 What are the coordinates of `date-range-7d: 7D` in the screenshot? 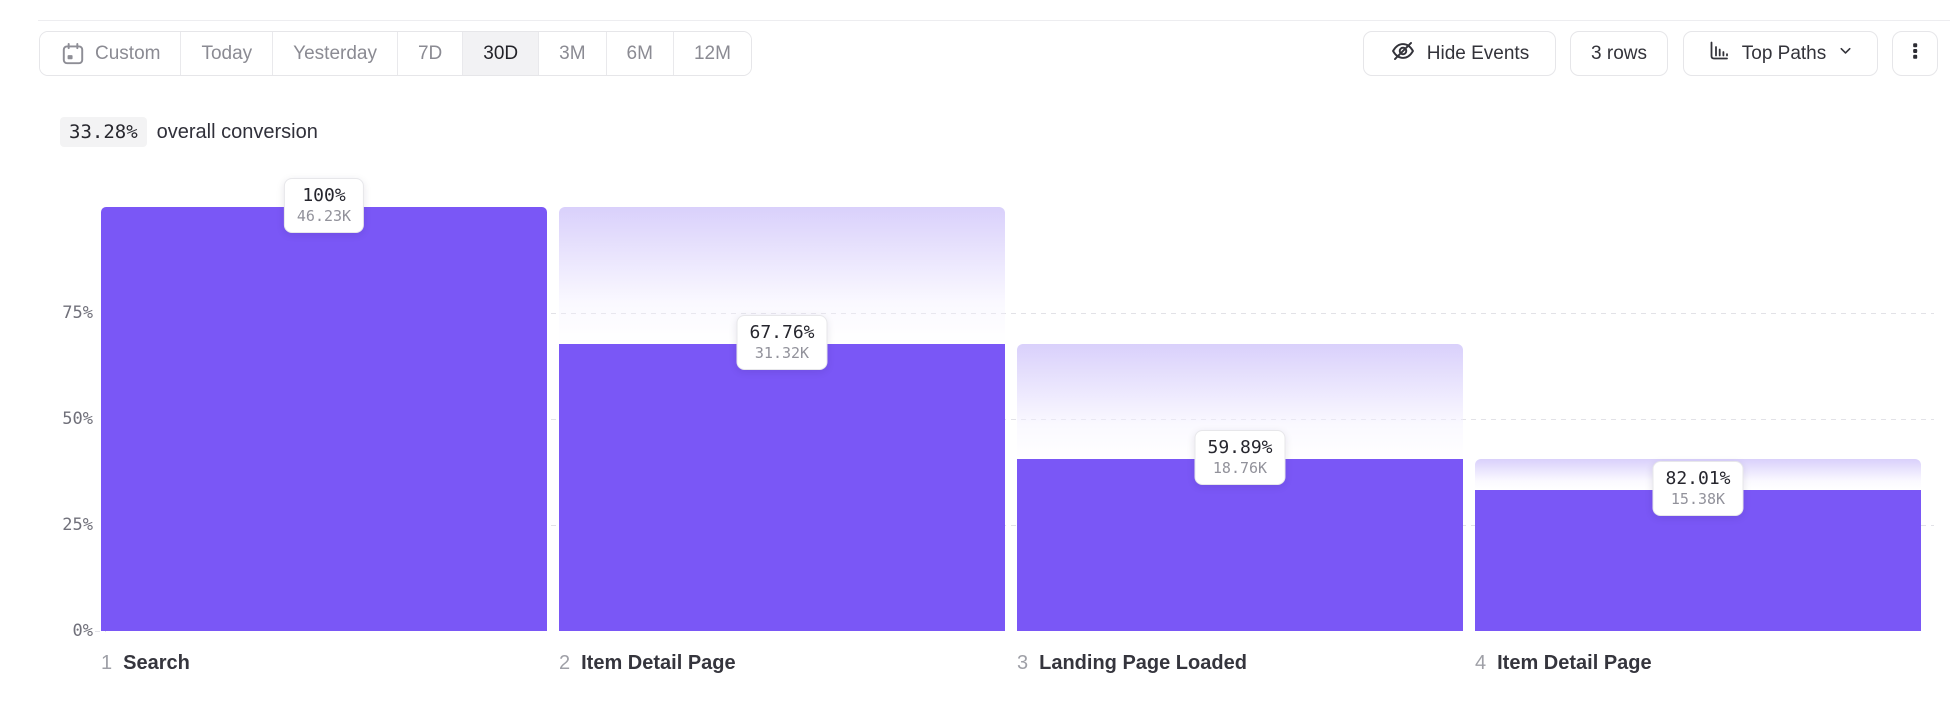 It's located at (429, 53).